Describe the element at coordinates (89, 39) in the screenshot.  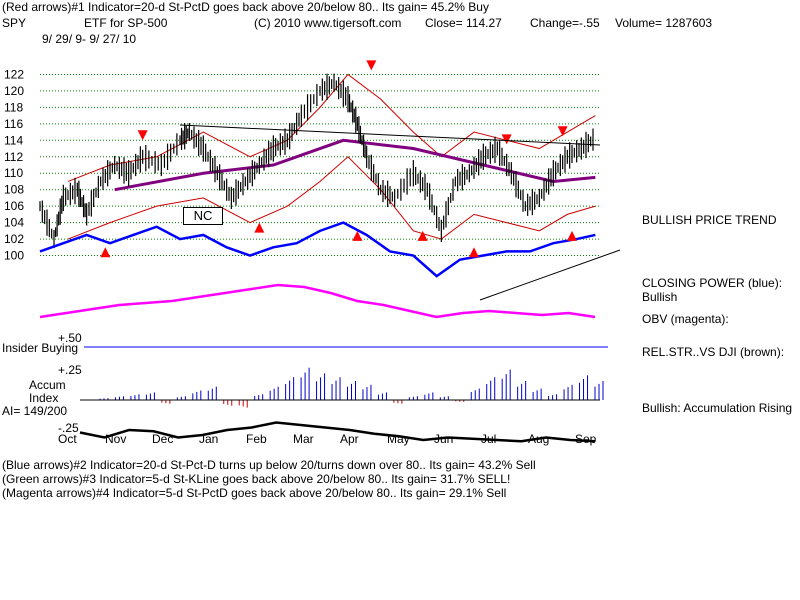
I see `date-range: 9/ 29/ 9- 9/ 27/ 10` at that location.